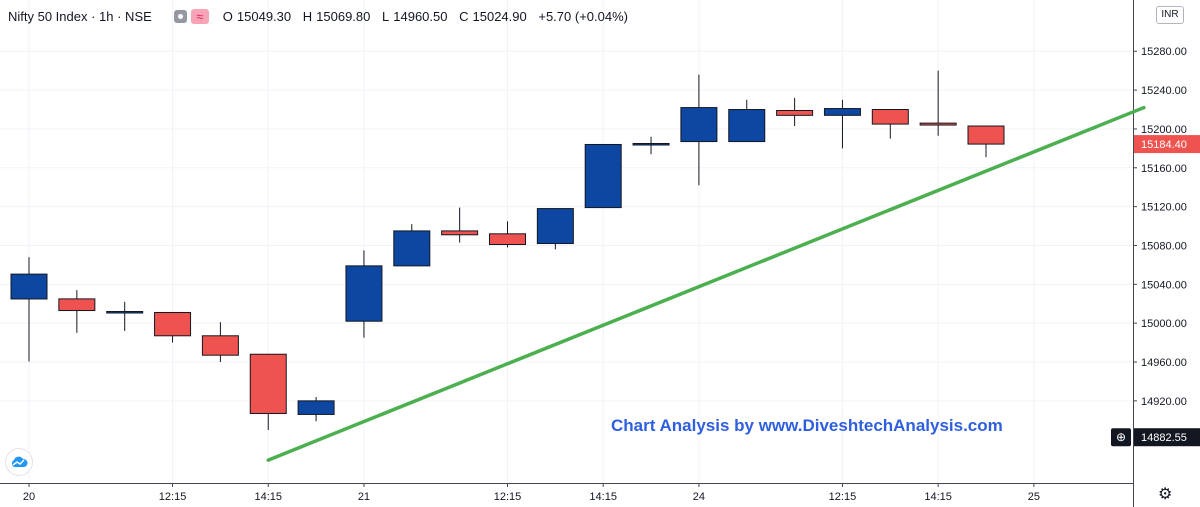  Describe the element at coordinates (699, 497) in the screenshot. I see `time-tick-label: 24` at that location.